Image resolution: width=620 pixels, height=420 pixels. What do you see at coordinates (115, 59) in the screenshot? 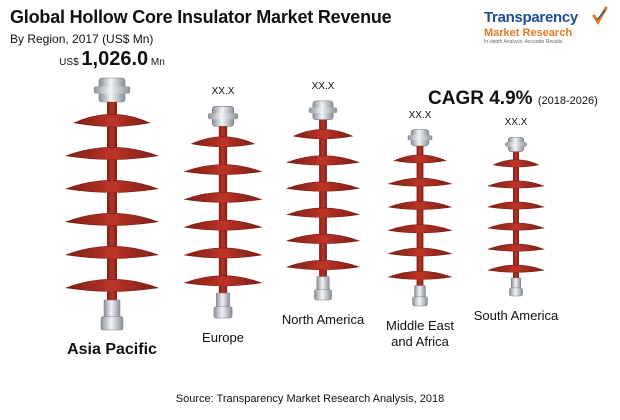
I see `value-number: 1,026.0` at bounding box center [115, 59].